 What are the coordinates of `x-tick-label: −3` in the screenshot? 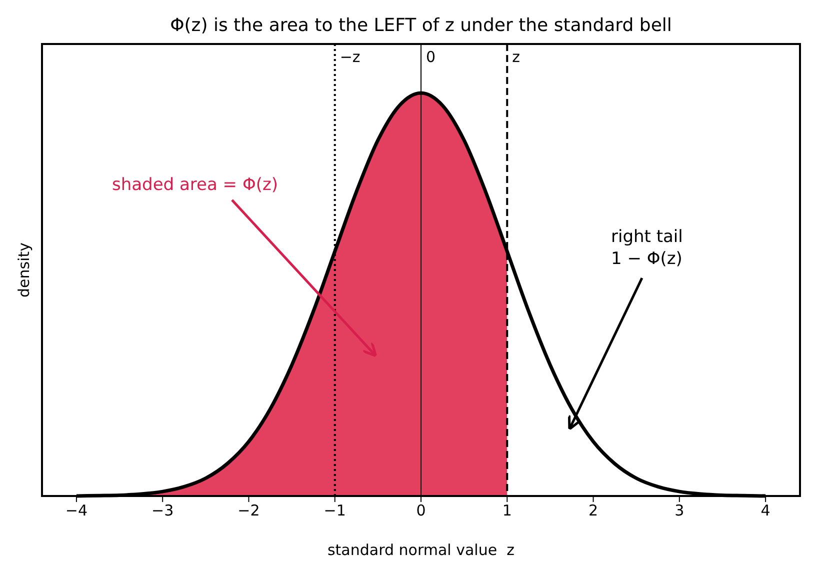 It's located at (163, 511).